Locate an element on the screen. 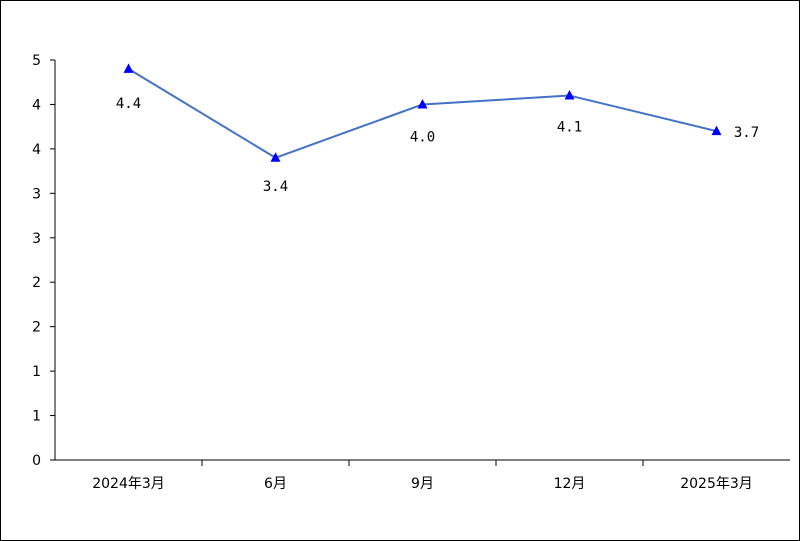  x-tick-label: 12月 is located at coordinates (570, 484).